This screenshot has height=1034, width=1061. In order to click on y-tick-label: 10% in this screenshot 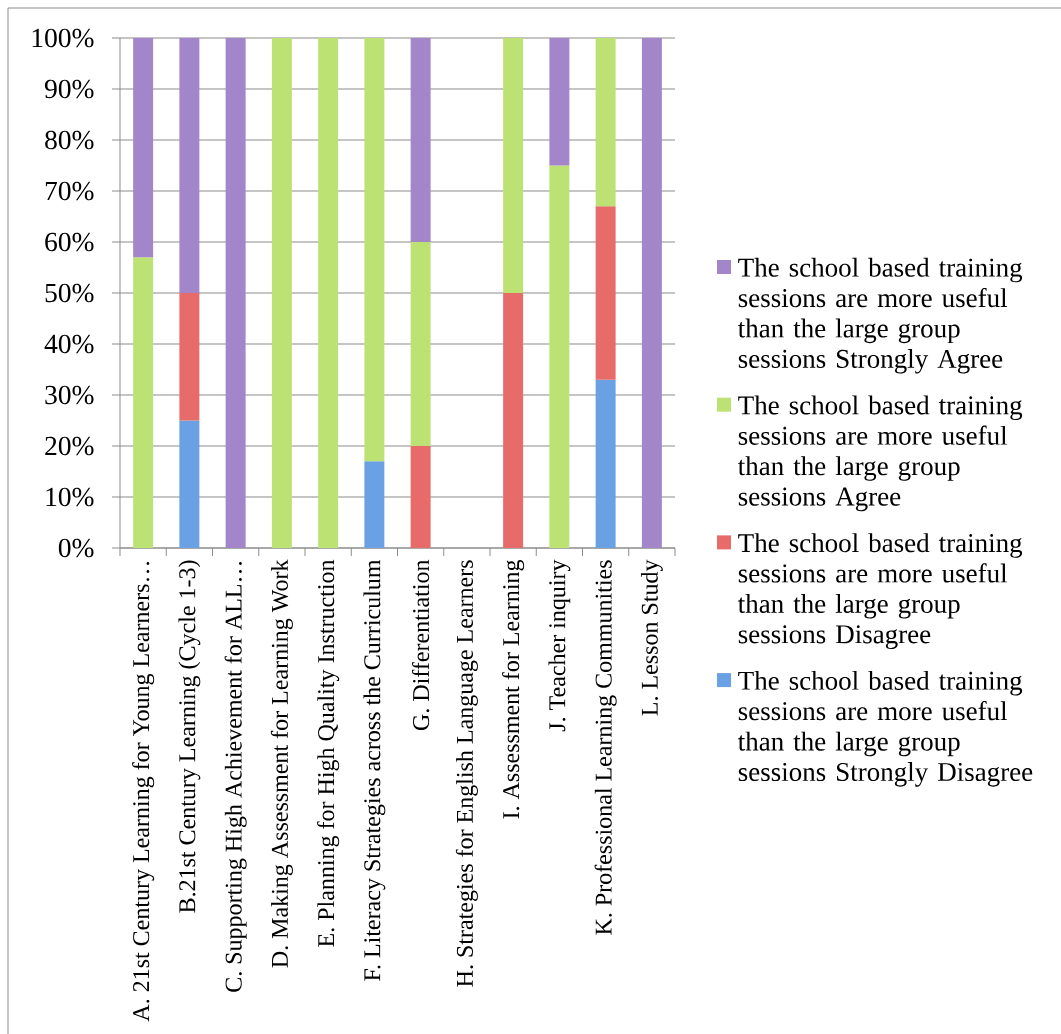, I will do `click(70, 497)`.